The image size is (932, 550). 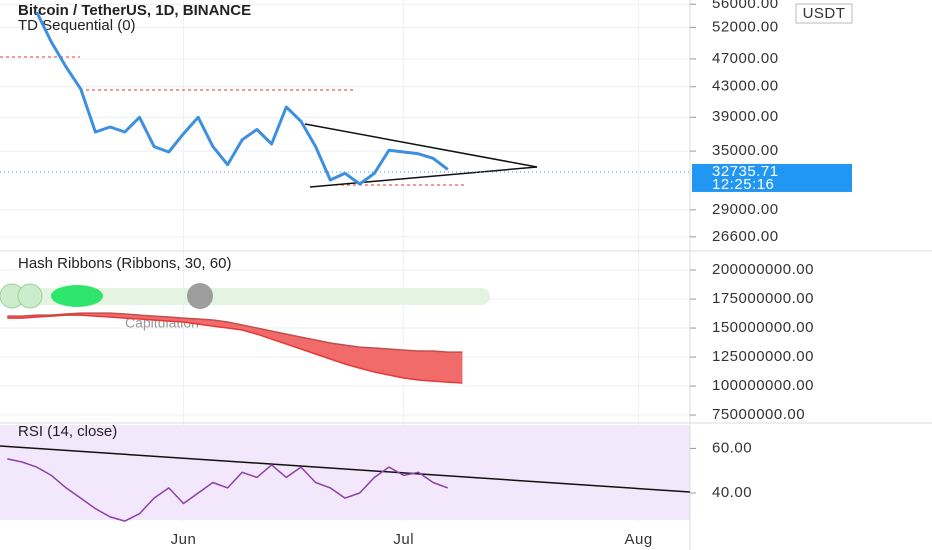 I want to click on indicator-title: TD Sequential (0), so click(x=77, y=25).